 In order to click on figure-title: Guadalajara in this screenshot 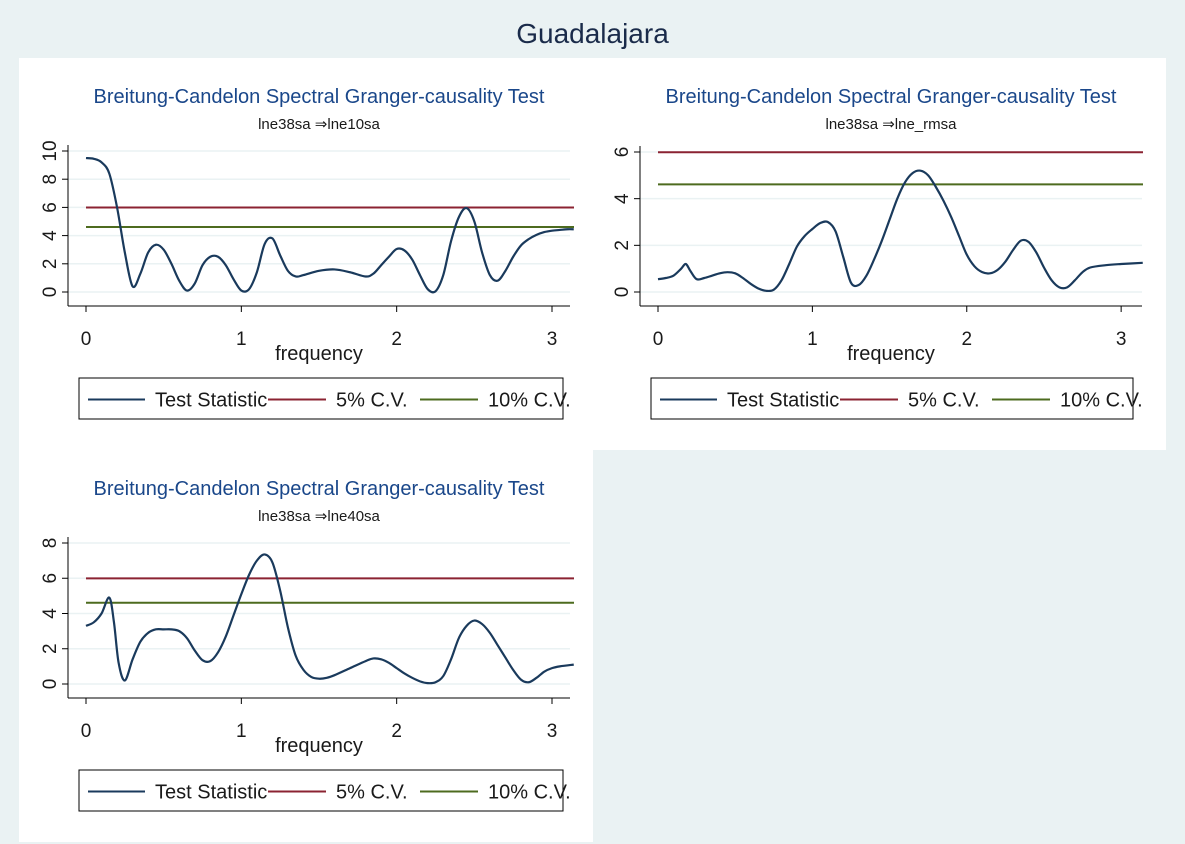, I will do `click(592, 33)`.